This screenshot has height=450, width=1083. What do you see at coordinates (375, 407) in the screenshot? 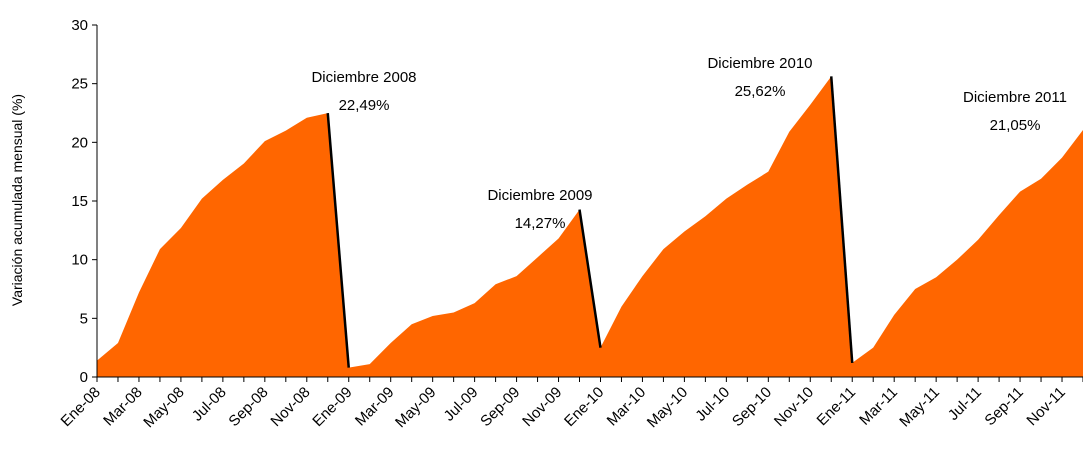
I see `x-tick-label: Mar-09` at bounding box center [375, 407].